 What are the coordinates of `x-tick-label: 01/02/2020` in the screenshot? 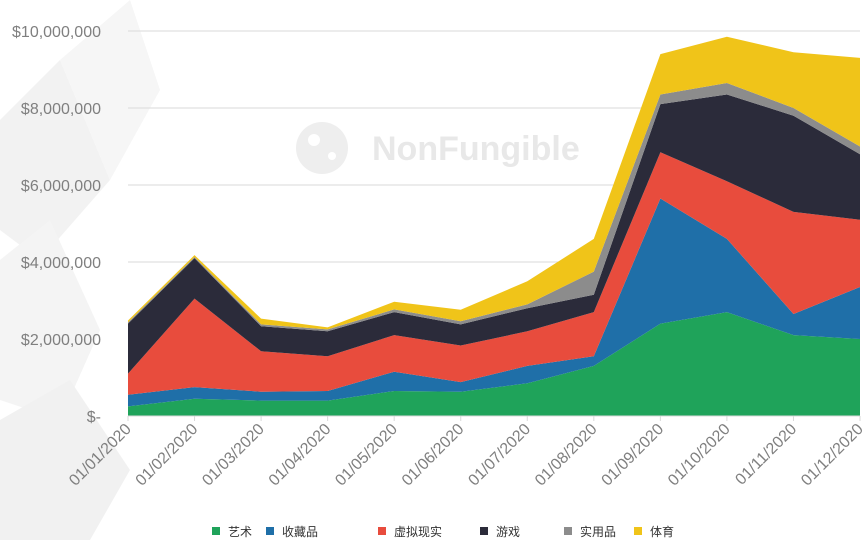 It's located at (167, 455).